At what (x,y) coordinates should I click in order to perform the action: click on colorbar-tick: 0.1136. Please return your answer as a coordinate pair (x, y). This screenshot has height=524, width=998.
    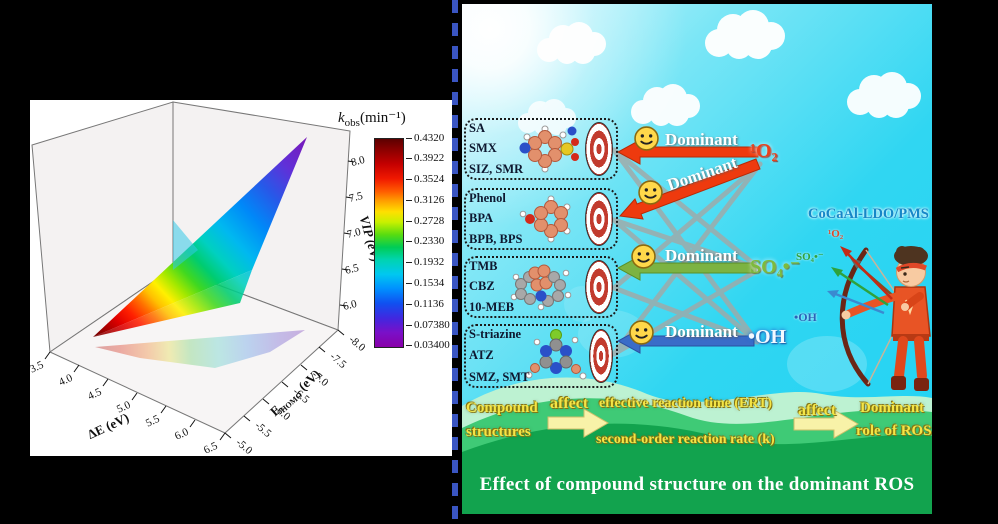
    Looking at the image, I should click on (430, 304).